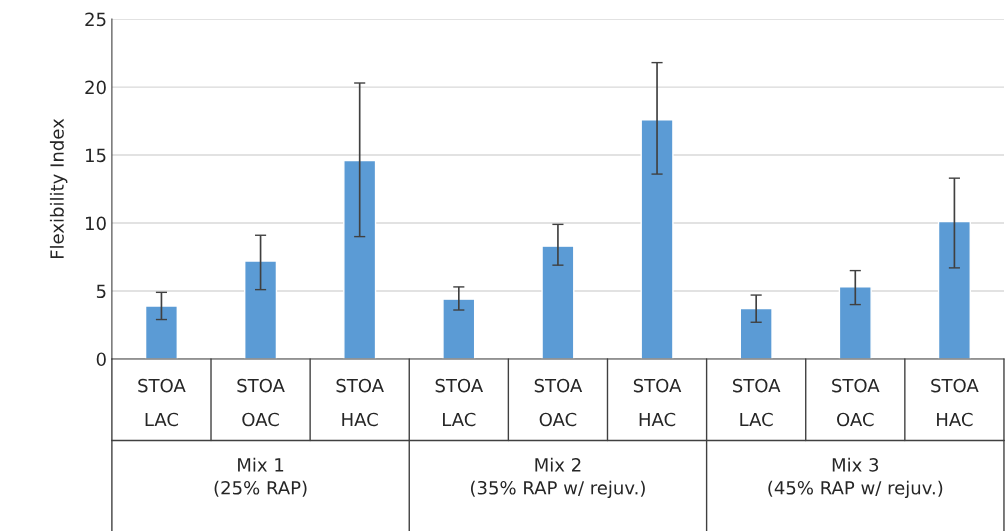 This screenshot has height=531, width=1008. I want to click on y-tick-label: 20, so click(95, 87).